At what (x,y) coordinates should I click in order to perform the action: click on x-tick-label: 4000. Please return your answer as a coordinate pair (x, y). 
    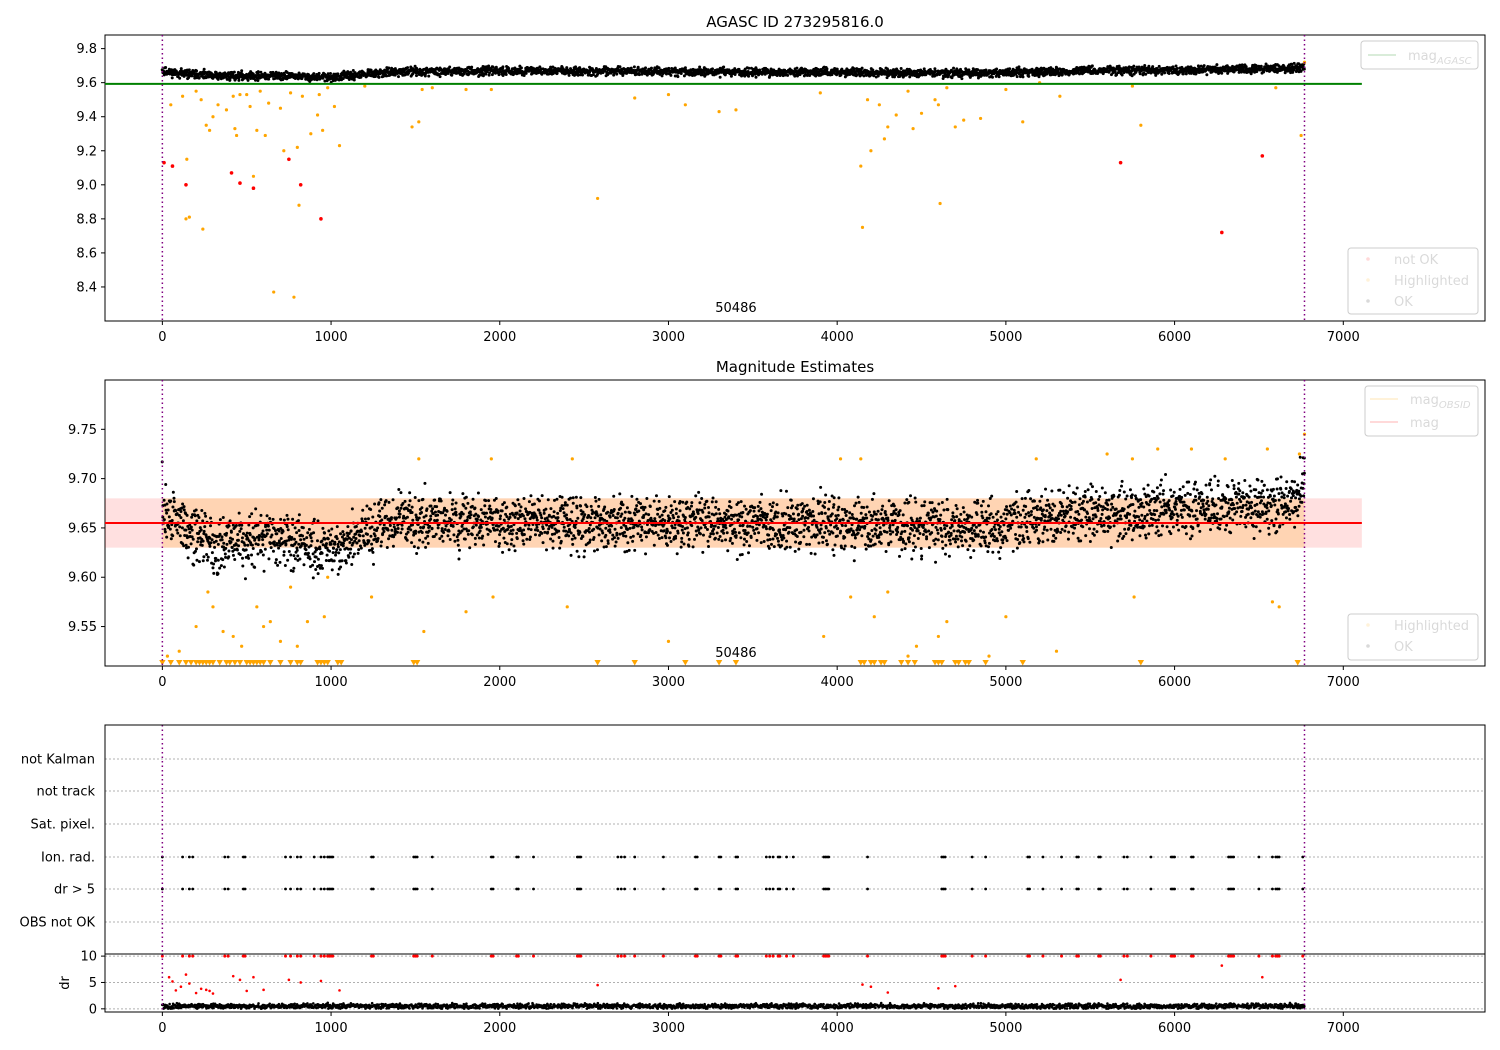
    Looking at the image, I should click on (837, 337).